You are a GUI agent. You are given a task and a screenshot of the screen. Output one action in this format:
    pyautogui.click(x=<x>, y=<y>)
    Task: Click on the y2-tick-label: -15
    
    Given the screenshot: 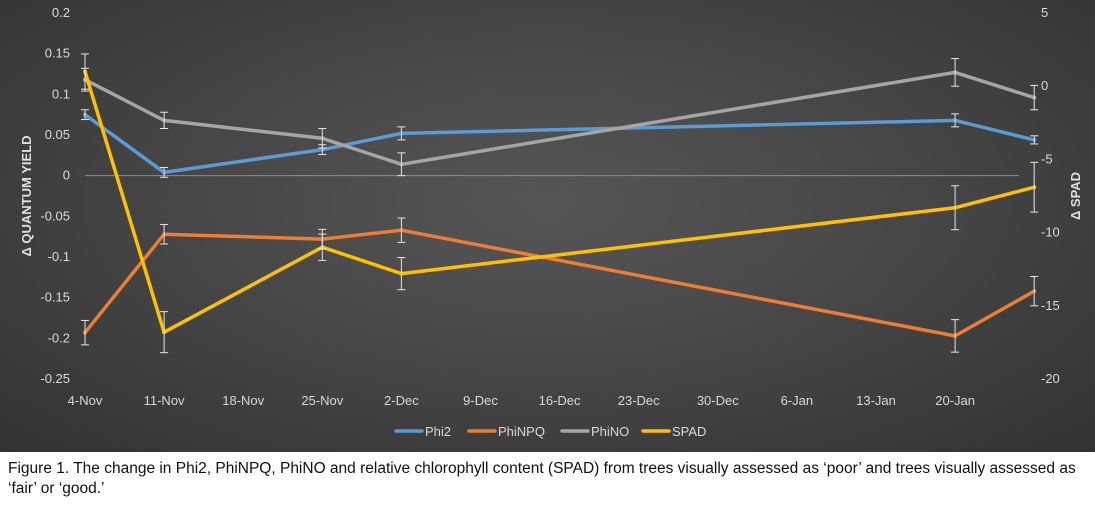 What is the action you would take?
    pyautogui.click(x=1050, y=305)
    